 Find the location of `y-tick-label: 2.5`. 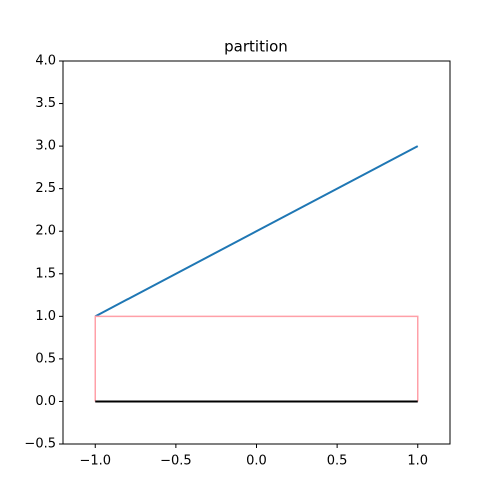

y-tick-label: 2.5 is located at coordinates (45, 188).